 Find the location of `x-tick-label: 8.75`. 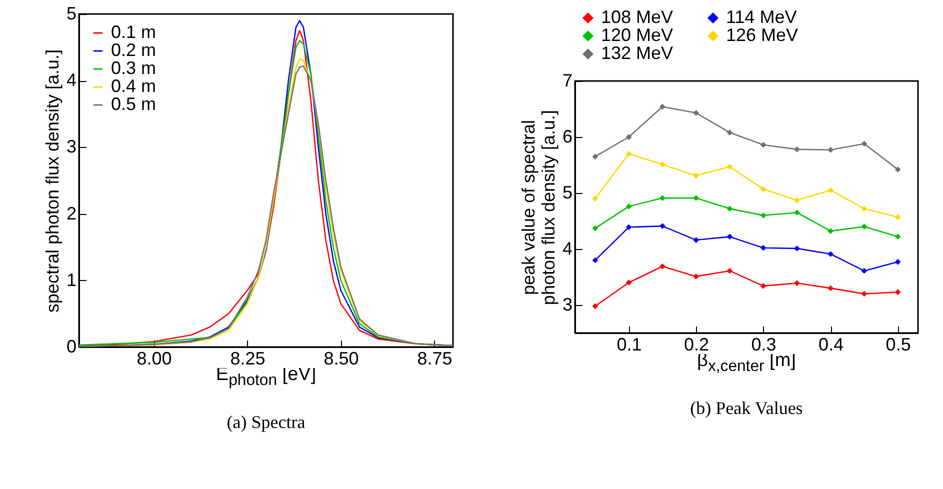

x-tick-label: 8.75 is located at coordinates (434, 358).